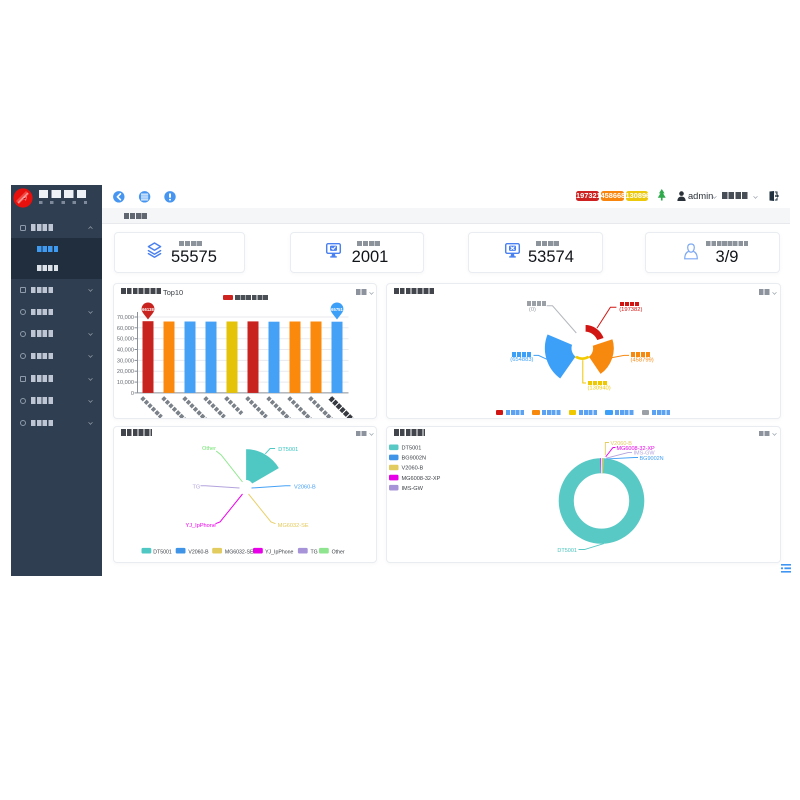  Describe the element at coordinates (125, 318) in the screenshot. I see `svg-text: 70,000` at that location.